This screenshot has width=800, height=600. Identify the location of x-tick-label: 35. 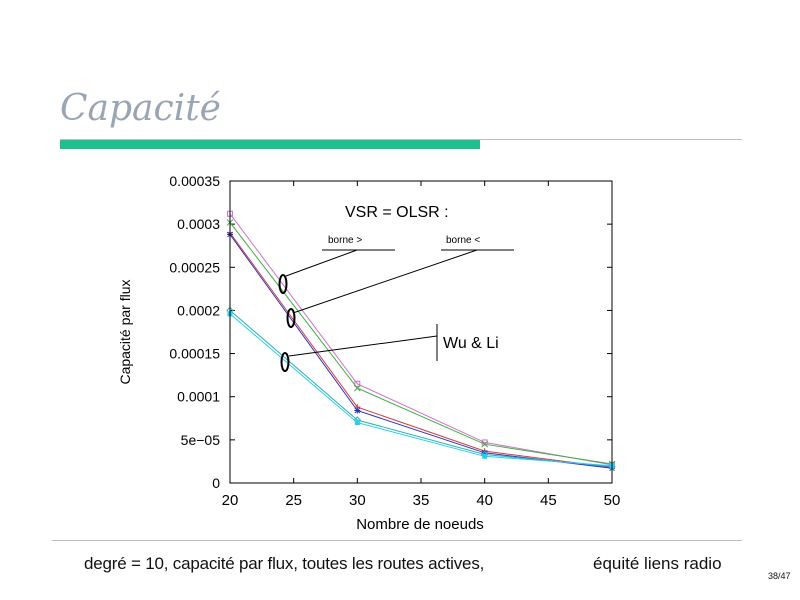
(421, 500).